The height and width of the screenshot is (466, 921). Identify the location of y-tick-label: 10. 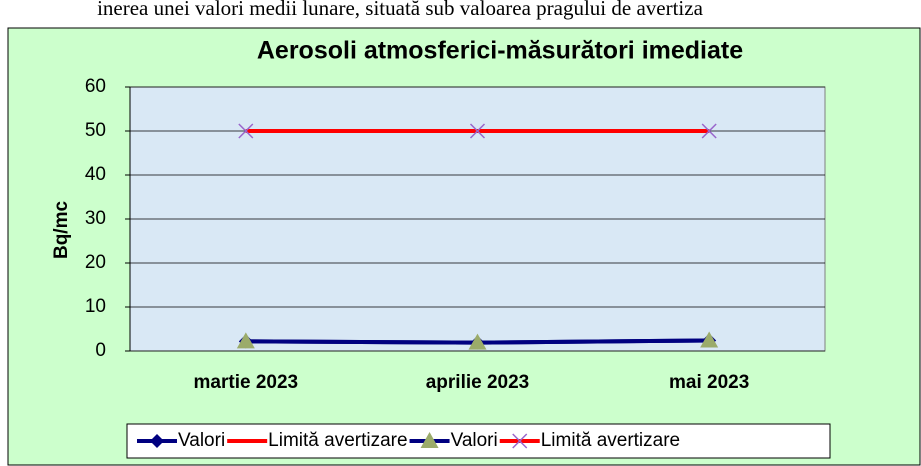
(95, 306).